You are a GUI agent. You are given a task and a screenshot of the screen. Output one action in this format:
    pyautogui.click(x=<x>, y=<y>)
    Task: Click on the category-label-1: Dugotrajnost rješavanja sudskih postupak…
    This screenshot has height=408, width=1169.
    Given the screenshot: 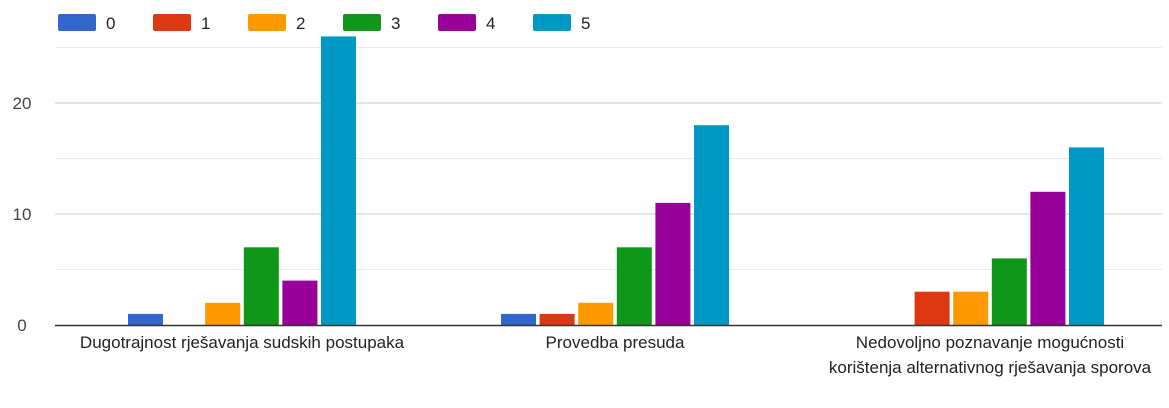 What is the action you would take?
    pyautogui.click(x=242, y=342)
    